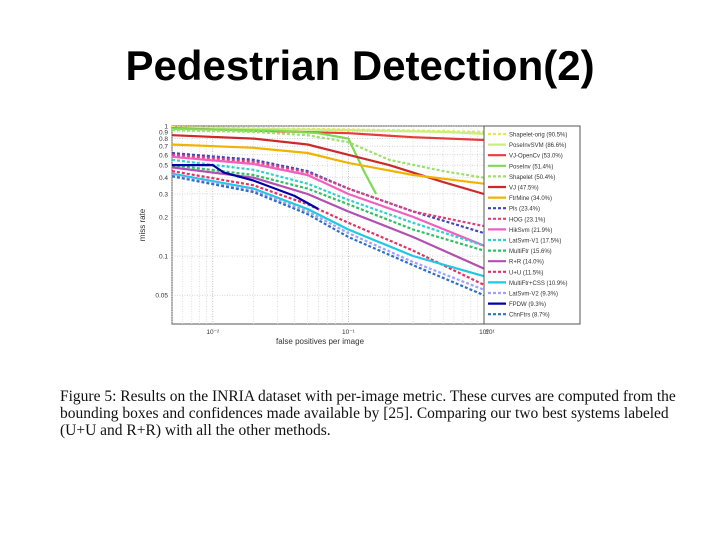 This screenshot has height=540, width=720. What do you see at coordinates (529, 316) in the screenshot?
I see `legend-label: ChnFtrs (8.7%)` at bounding box center [529, 316].